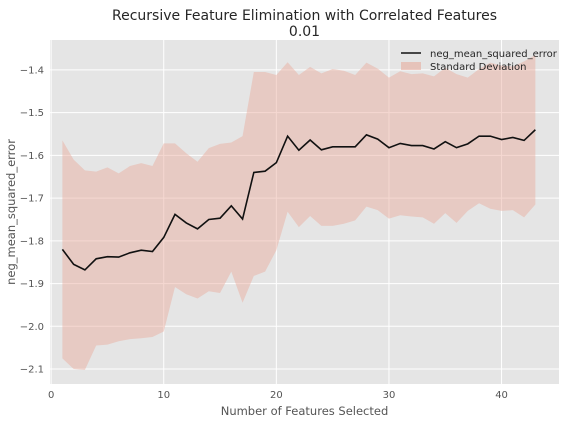 The height and width of the screenshot is (425, 567). What do you see at coordinates (32, 241) in the screenshot?
I see `y-tick-label: −1.8` at bounding box center [32, 241].